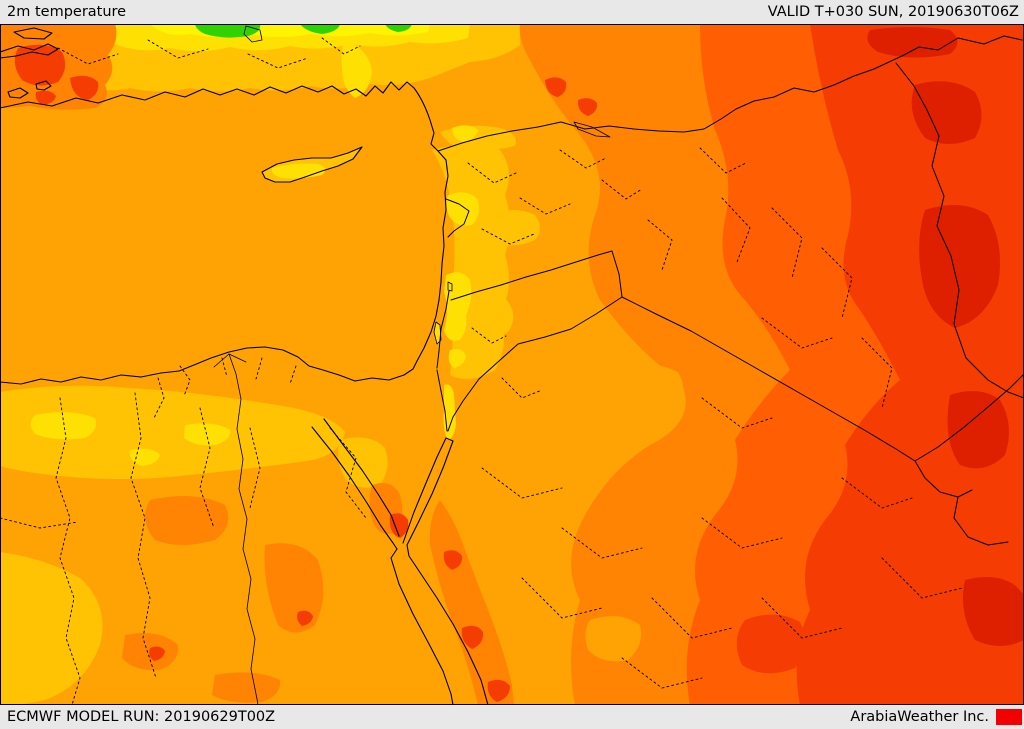 The width and height of the screenshot is (1024, 729). Describe the element at coordinates (535, 364) in the screenshot. I see `jordan-saudi-border` at that location.